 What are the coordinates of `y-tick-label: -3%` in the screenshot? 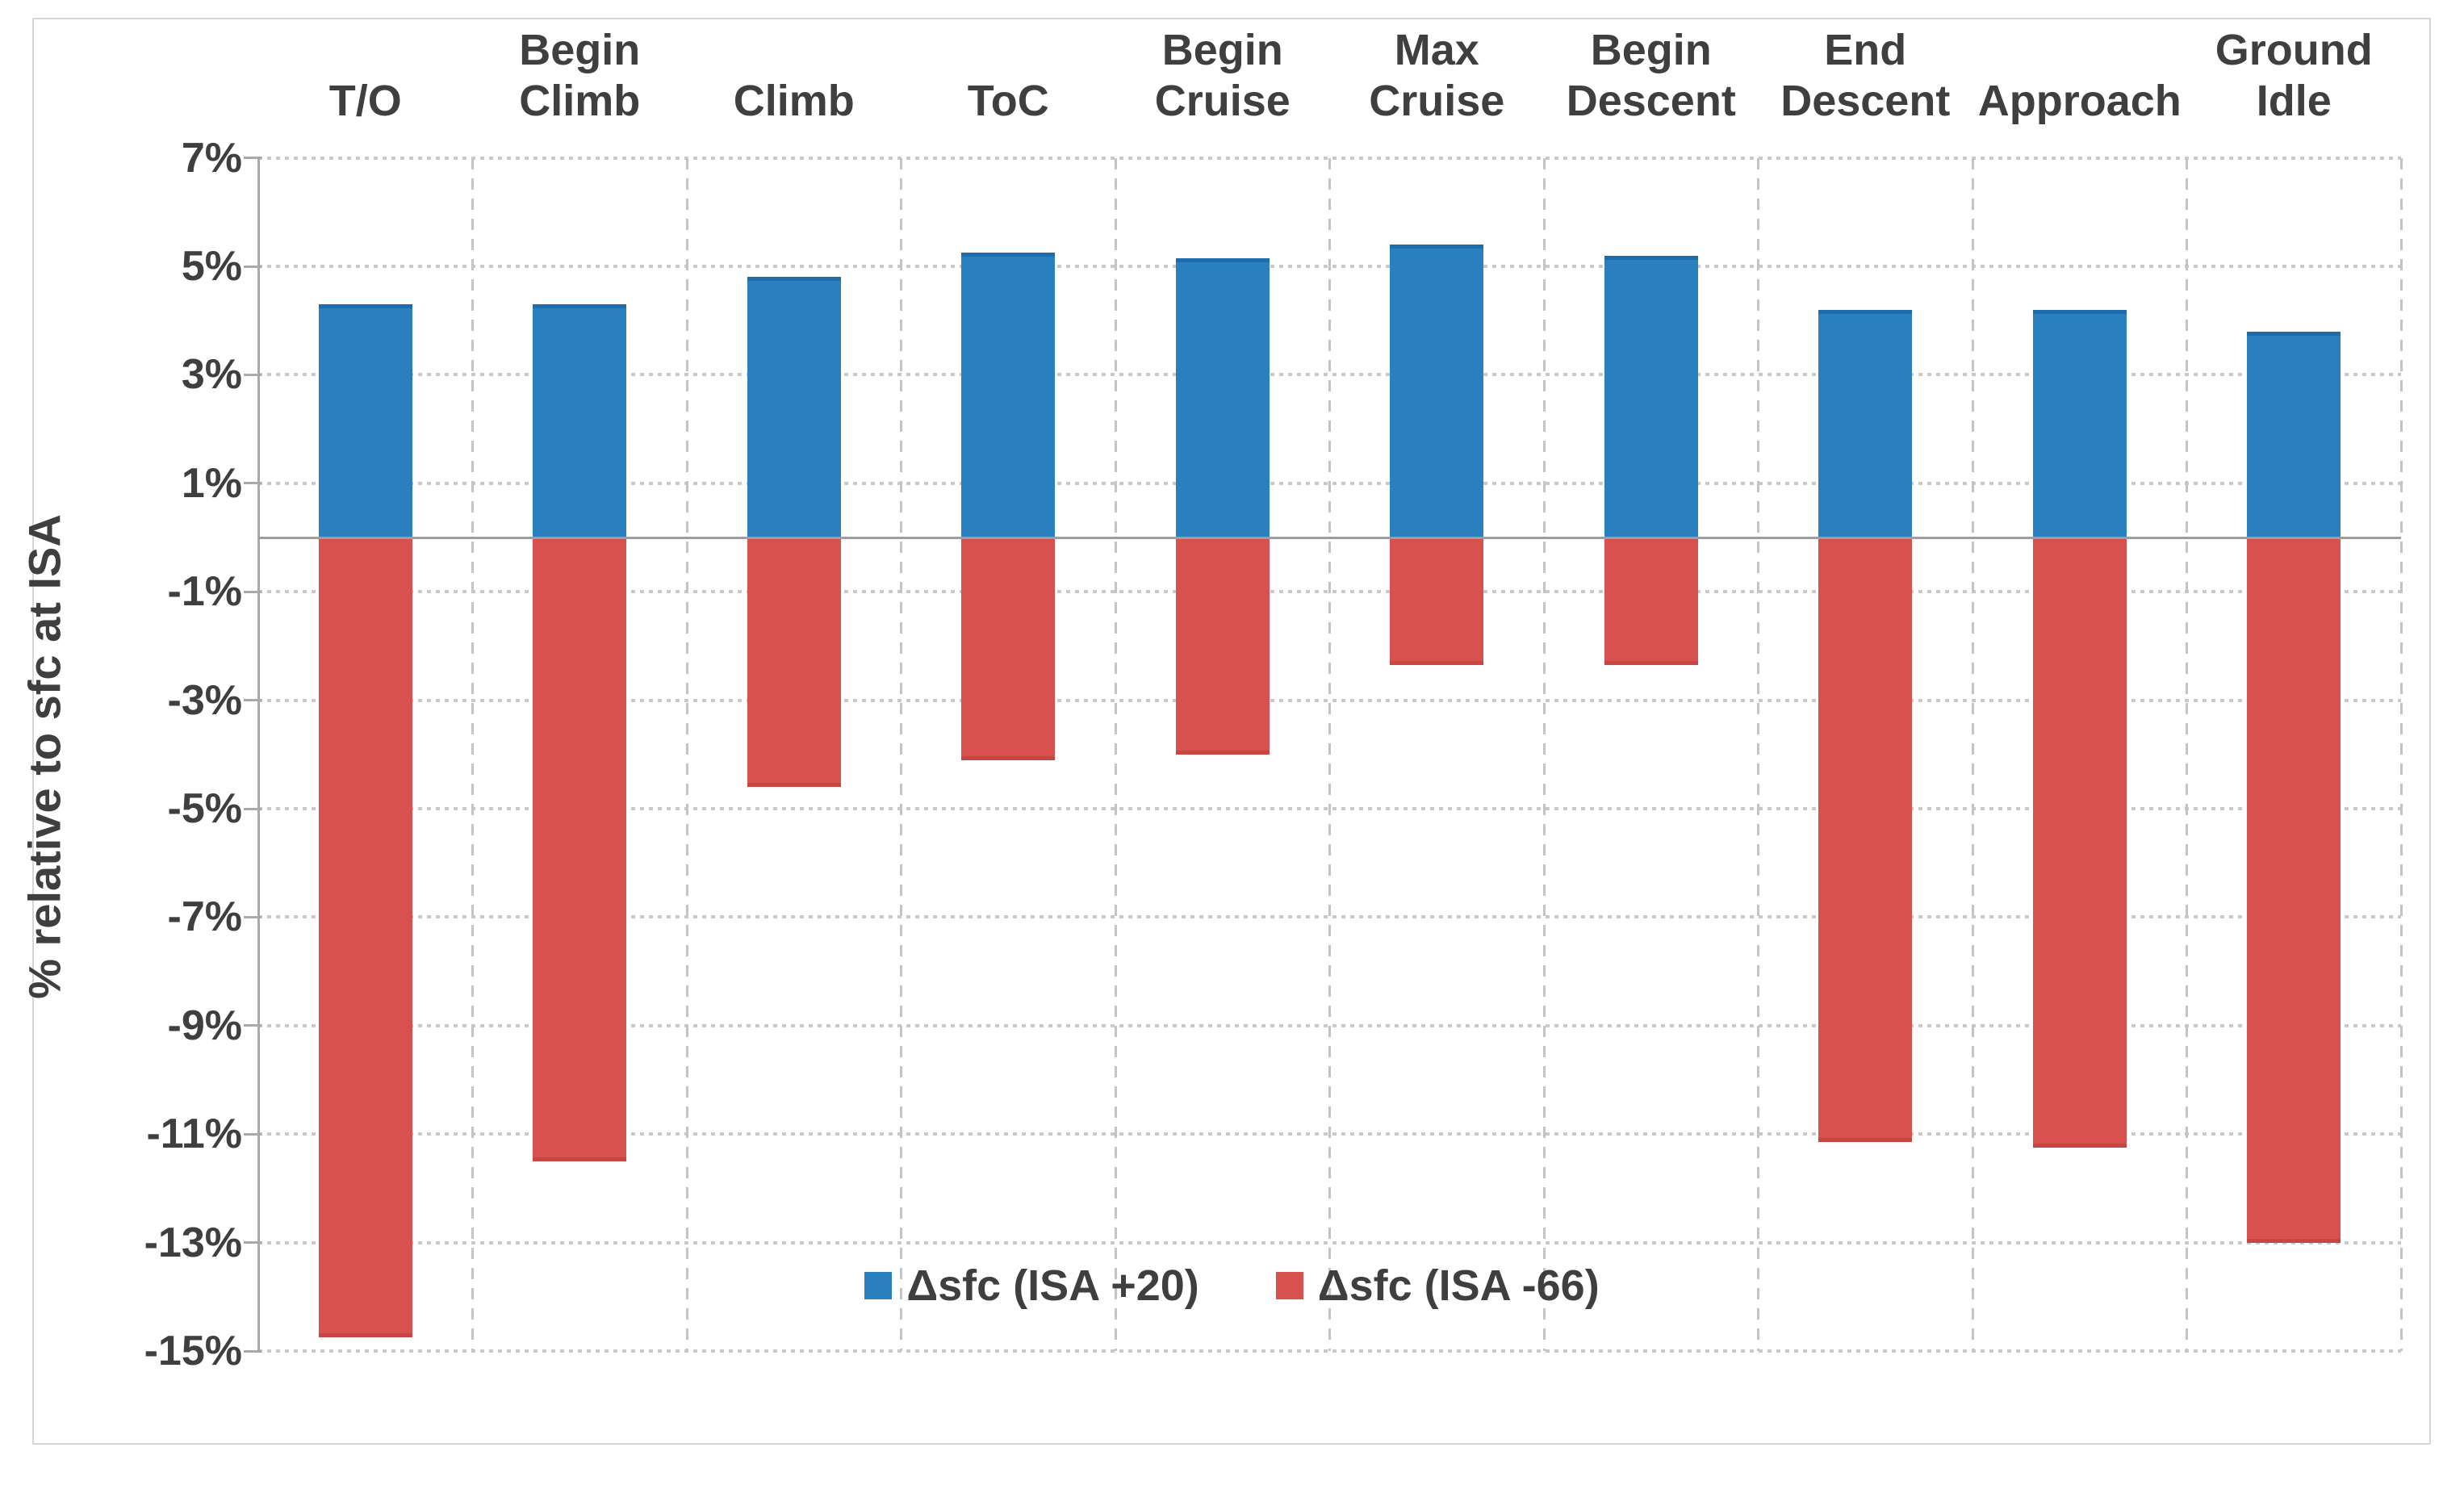 It's located at (204, 700).